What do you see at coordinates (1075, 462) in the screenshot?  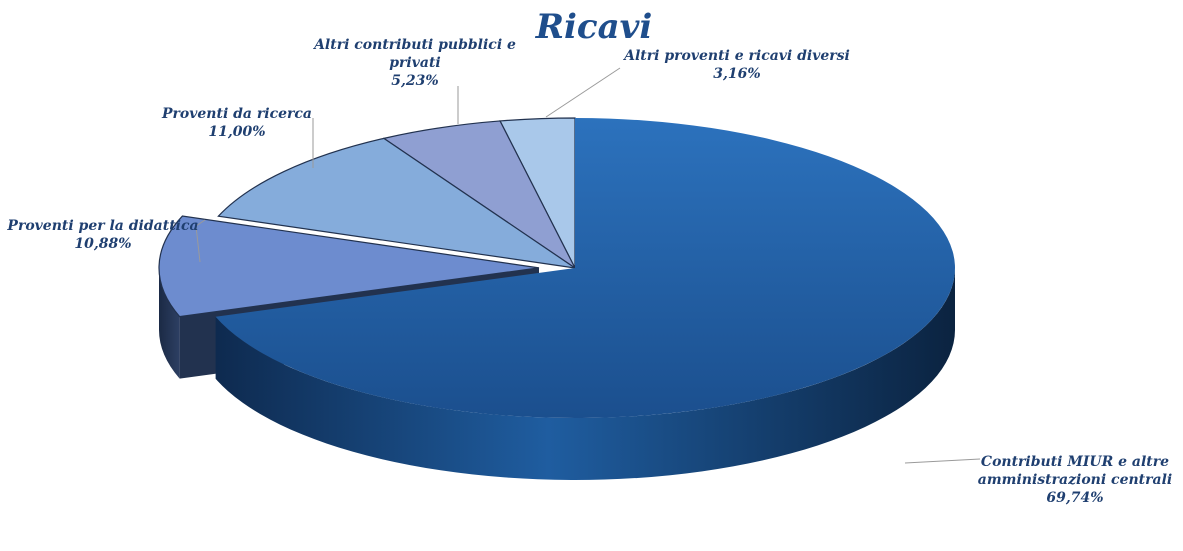 I see `slice-name-label: Contributi MIUR e altre` at bounding box center [1075, 462].